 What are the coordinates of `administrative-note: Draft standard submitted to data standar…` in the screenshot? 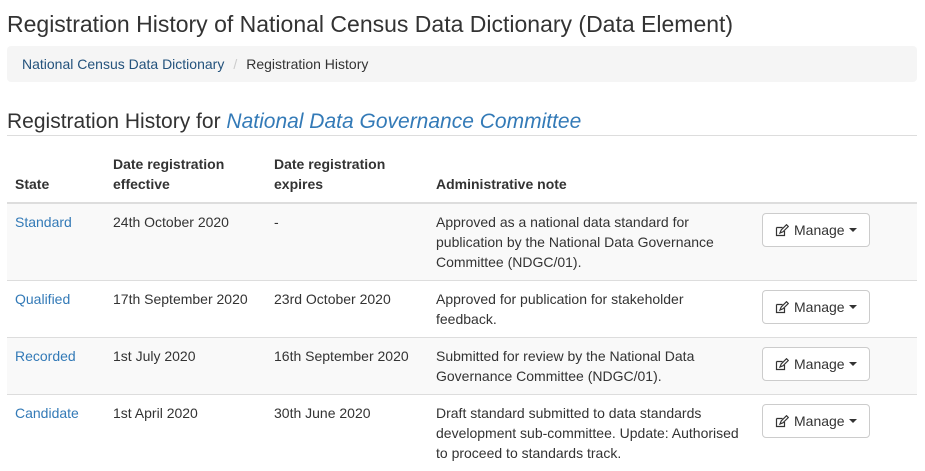 It's located at (591, 433).